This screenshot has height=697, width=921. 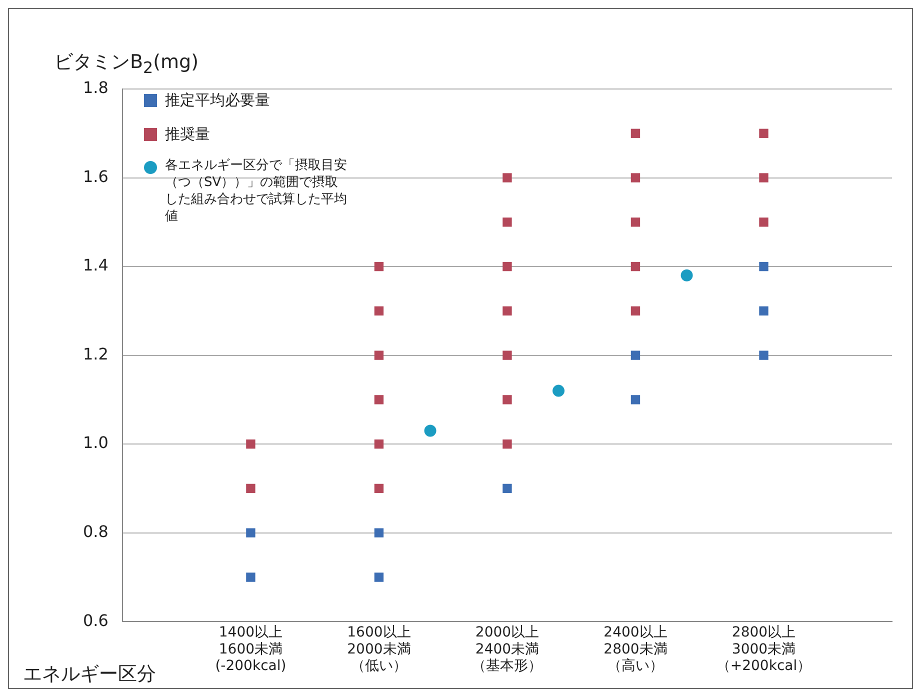 What do you see at coordinates (187, 134) in the screenshot?
I see `legend-label: 推奨量` at bounding box center [187, 134].